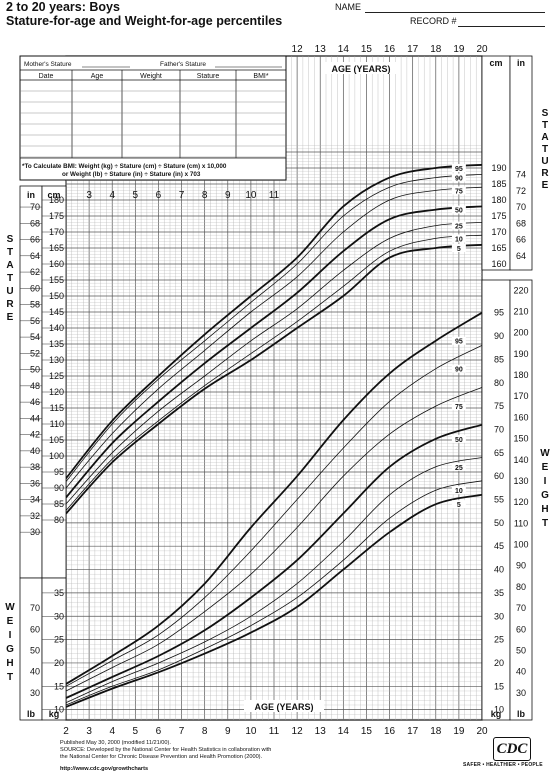 This screenshot has width=551, height=776. What do you see at coordinates (54, 714) in the screenshot?
I see `unit-kg-label: kg` at bounding box center [54, 714].